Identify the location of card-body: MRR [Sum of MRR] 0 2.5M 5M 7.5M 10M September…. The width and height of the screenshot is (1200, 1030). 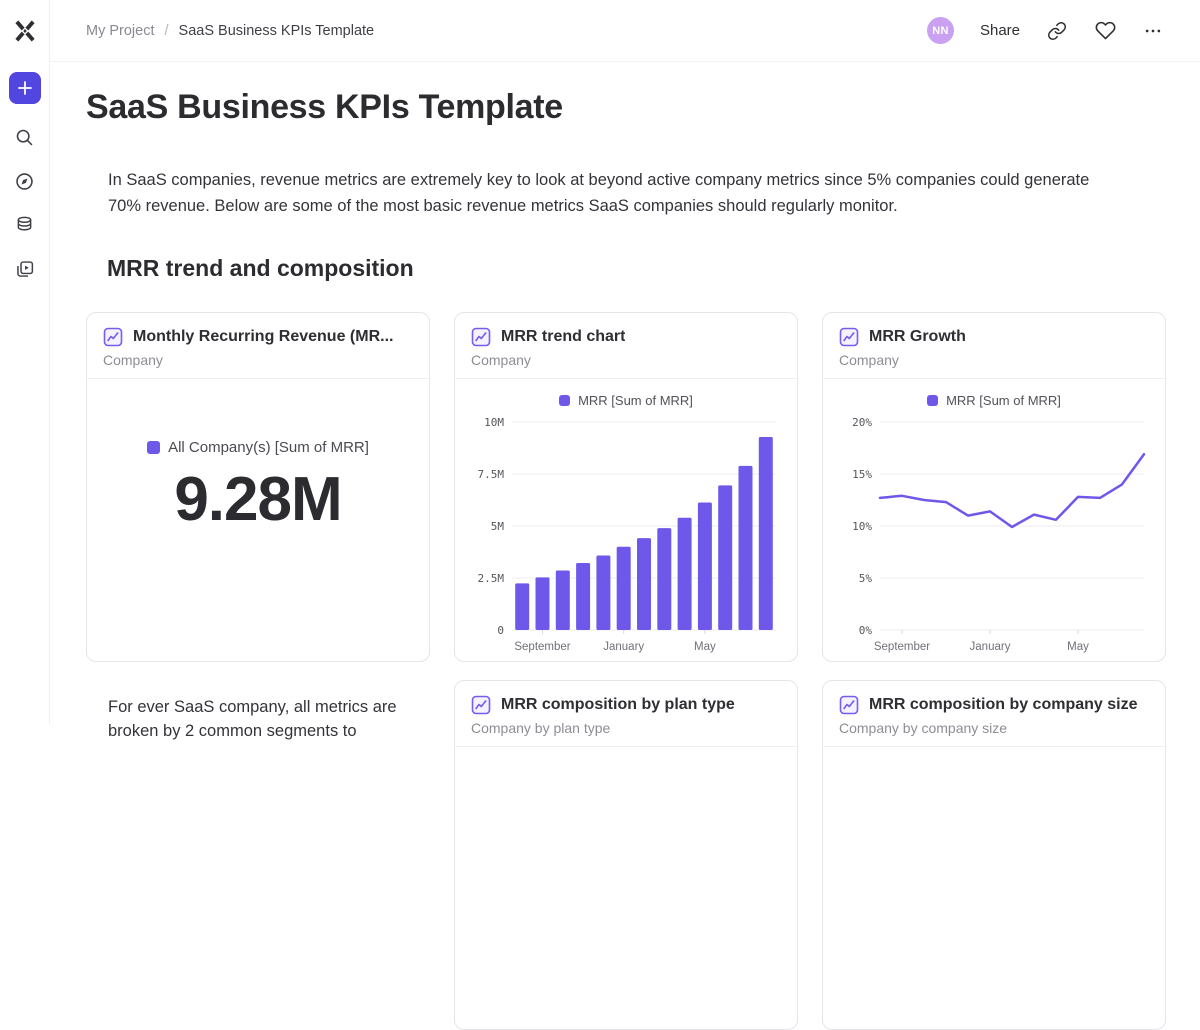
(626, 520).